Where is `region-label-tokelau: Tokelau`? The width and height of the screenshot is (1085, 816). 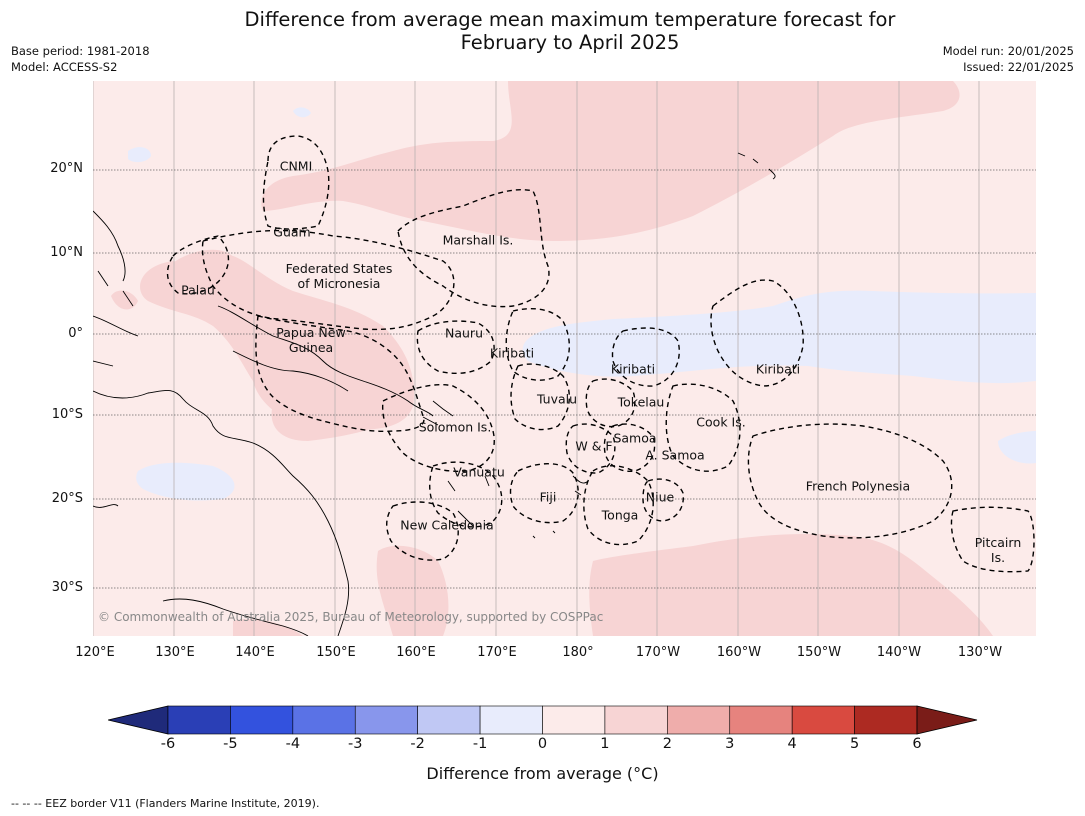 region-label-tokelau: Tokelau is located at coordinates (641, 402).